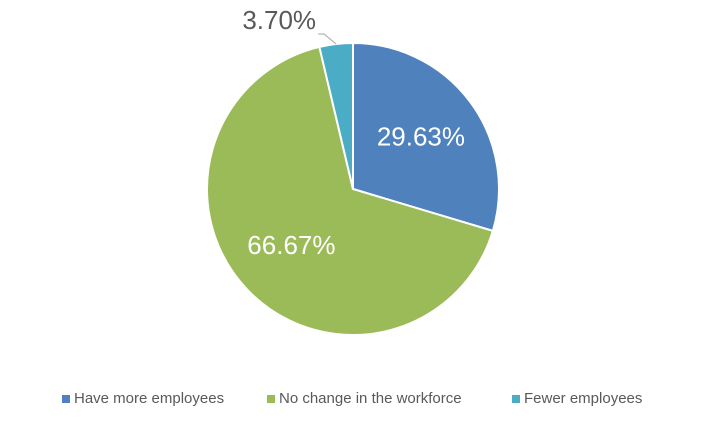 This screenshot has width=708, height=423. I want to click on legend-label: Fewer employees, so click(583, 398).